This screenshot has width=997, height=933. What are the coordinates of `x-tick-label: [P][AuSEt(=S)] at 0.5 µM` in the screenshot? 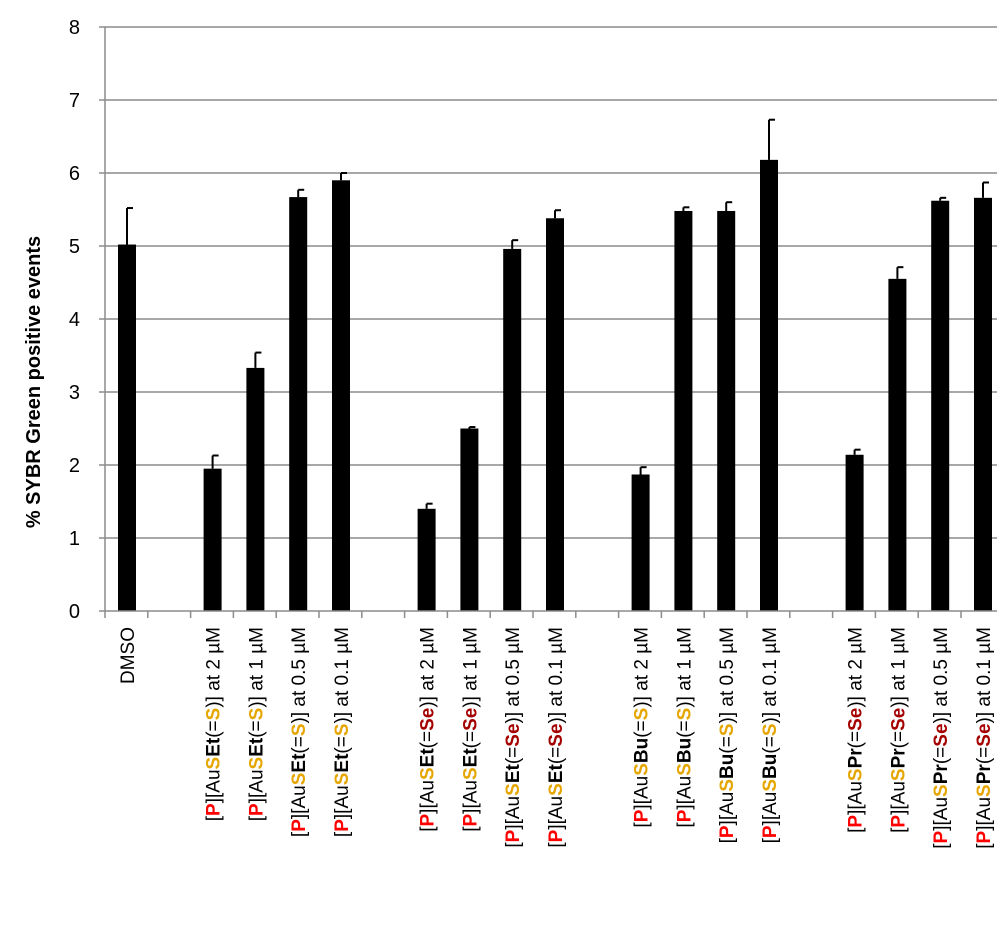 It's located at (299, 732).